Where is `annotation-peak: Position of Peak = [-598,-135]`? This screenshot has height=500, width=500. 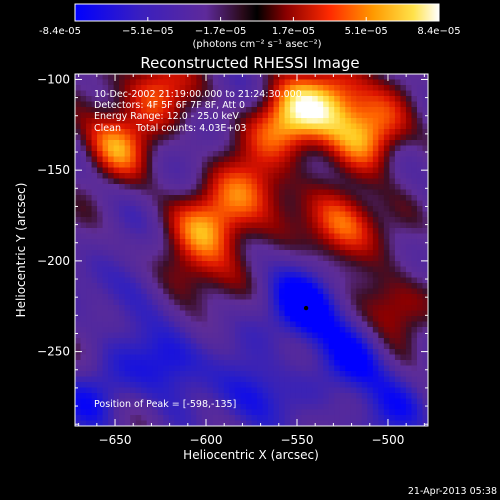 annotation-peak: Position of Peak = [-598,-135] is located at coordinates (165, 404).